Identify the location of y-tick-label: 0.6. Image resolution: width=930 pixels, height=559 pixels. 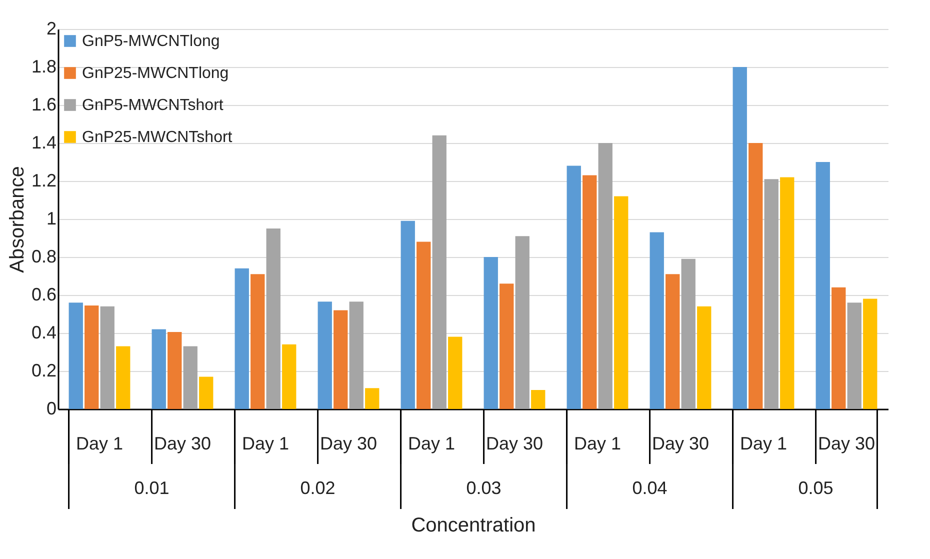
(43, 294).